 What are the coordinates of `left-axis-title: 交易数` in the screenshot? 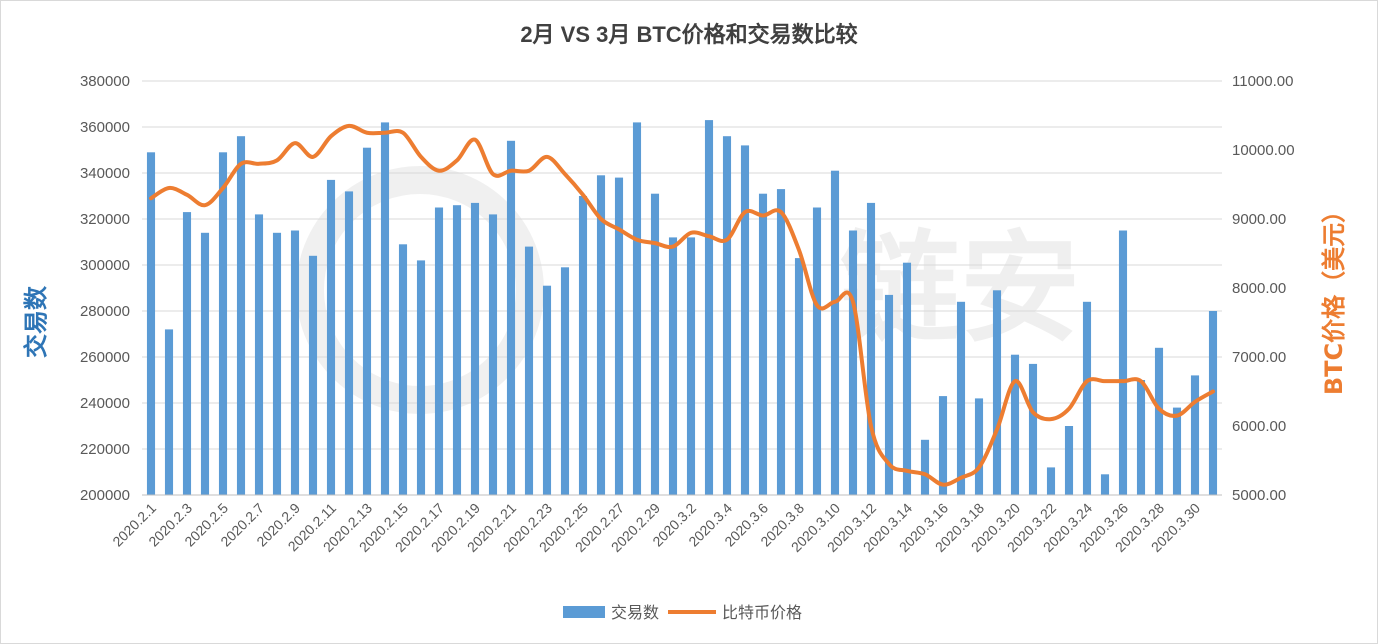 It's located at (36, 321).